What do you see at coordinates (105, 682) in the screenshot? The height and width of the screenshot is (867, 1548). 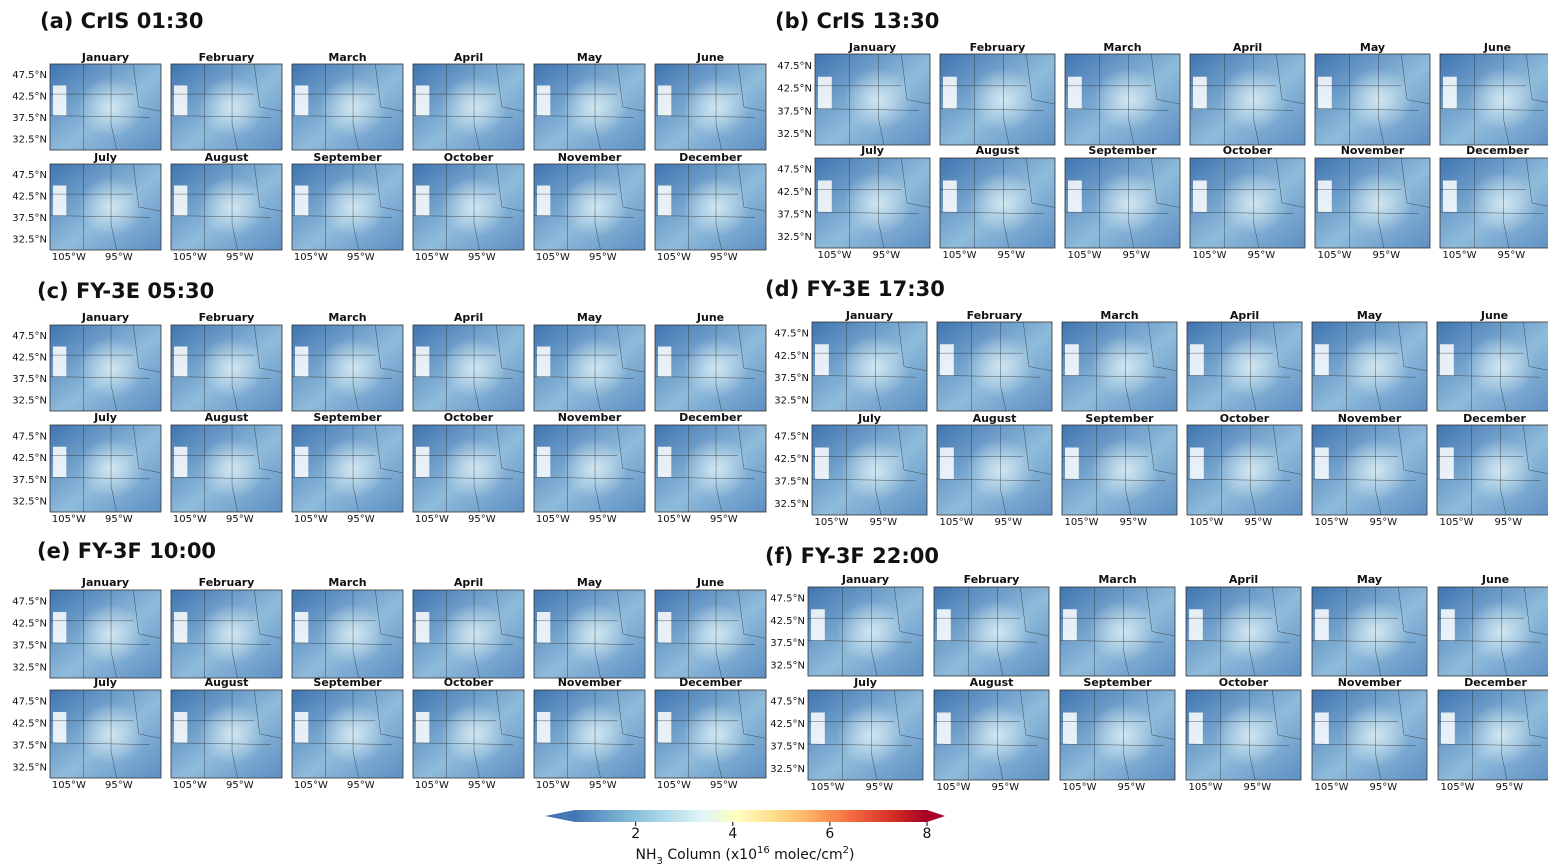 I see `month-label: July` at bounding box center [105, 682].